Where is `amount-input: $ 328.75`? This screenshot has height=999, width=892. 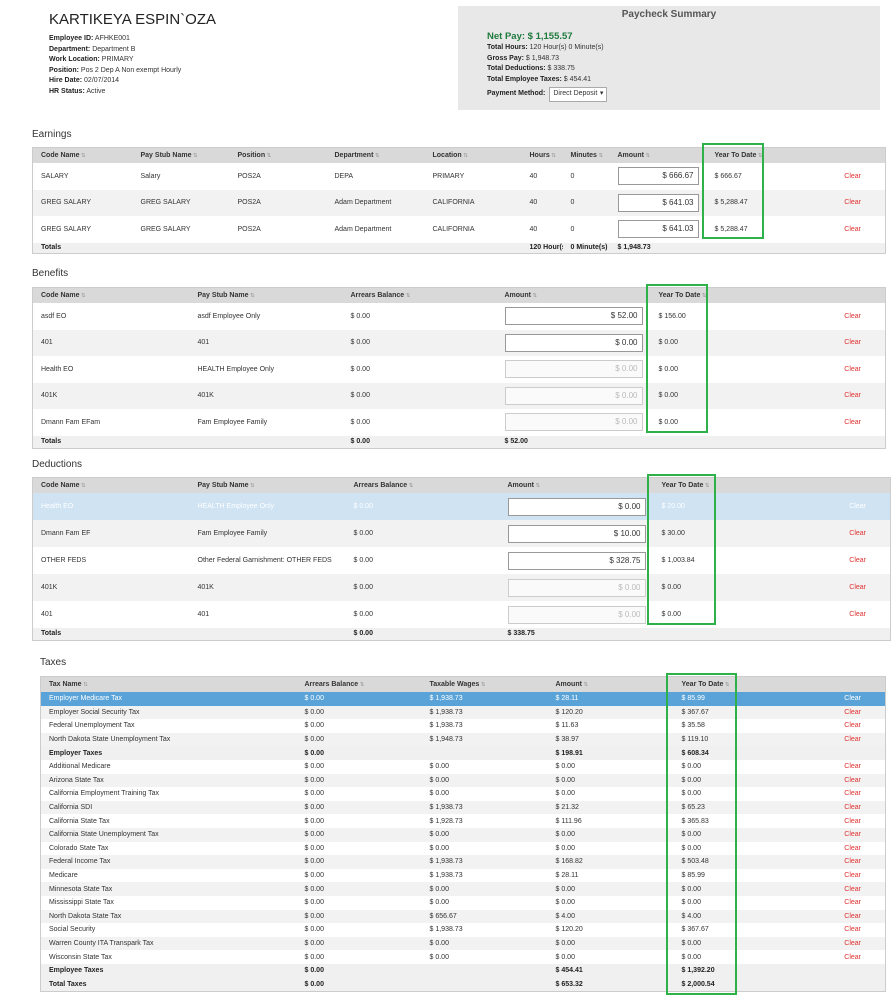
amount-input: $ 328.75 is located at coordinates (576, 560).